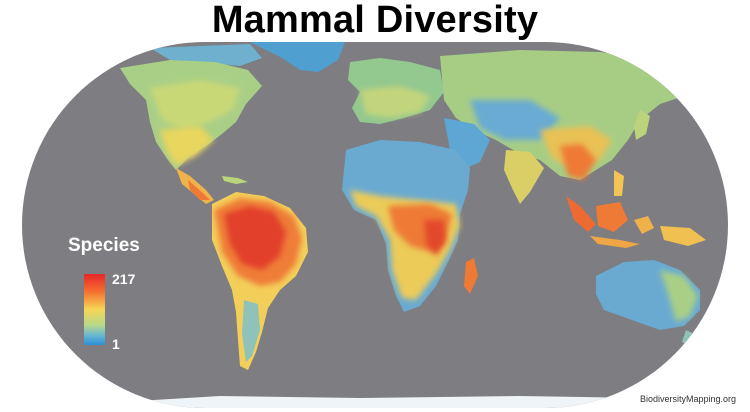 Image resolution: width=750 pixels, height=412 pixels. Describe the element at coordinates (116, 344) in the screenshot. I see `legend-min-label: 1` at that location.